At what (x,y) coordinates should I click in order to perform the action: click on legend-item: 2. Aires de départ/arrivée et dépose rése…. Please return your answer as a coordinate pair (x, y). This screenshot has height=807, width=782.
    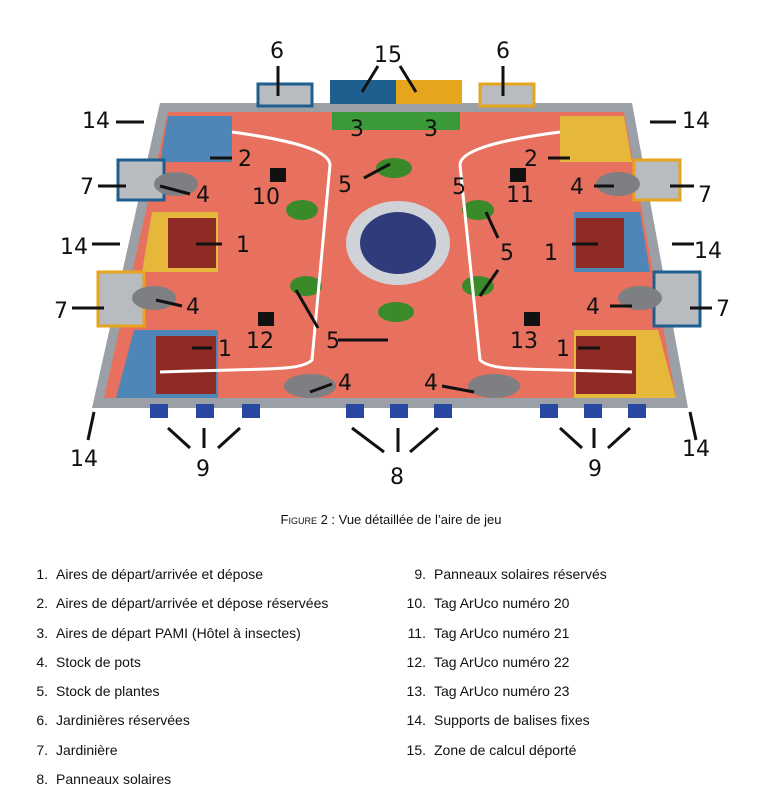
    Looking at the image, I should click on (182, 603).